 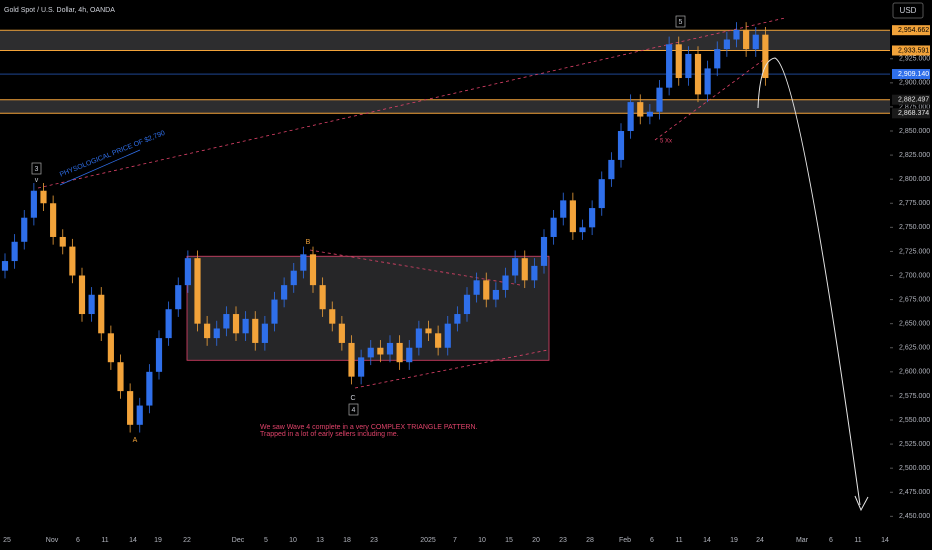 I want to click on y-tick-label: 2,700.000, so click(x=914, y=275).